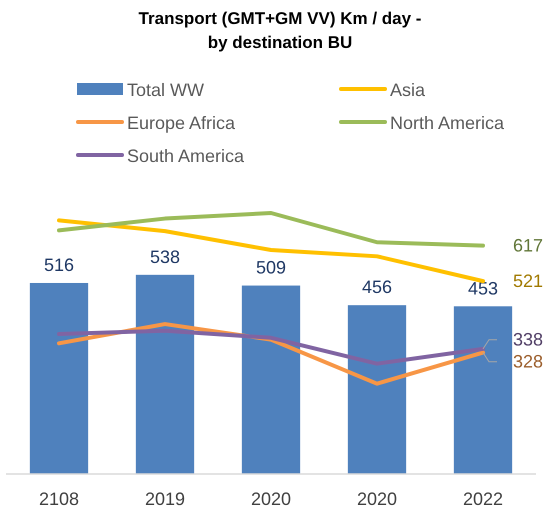 The image size is (559, 511). I want to click on x-tick-label: 2022, so click(483, 499).